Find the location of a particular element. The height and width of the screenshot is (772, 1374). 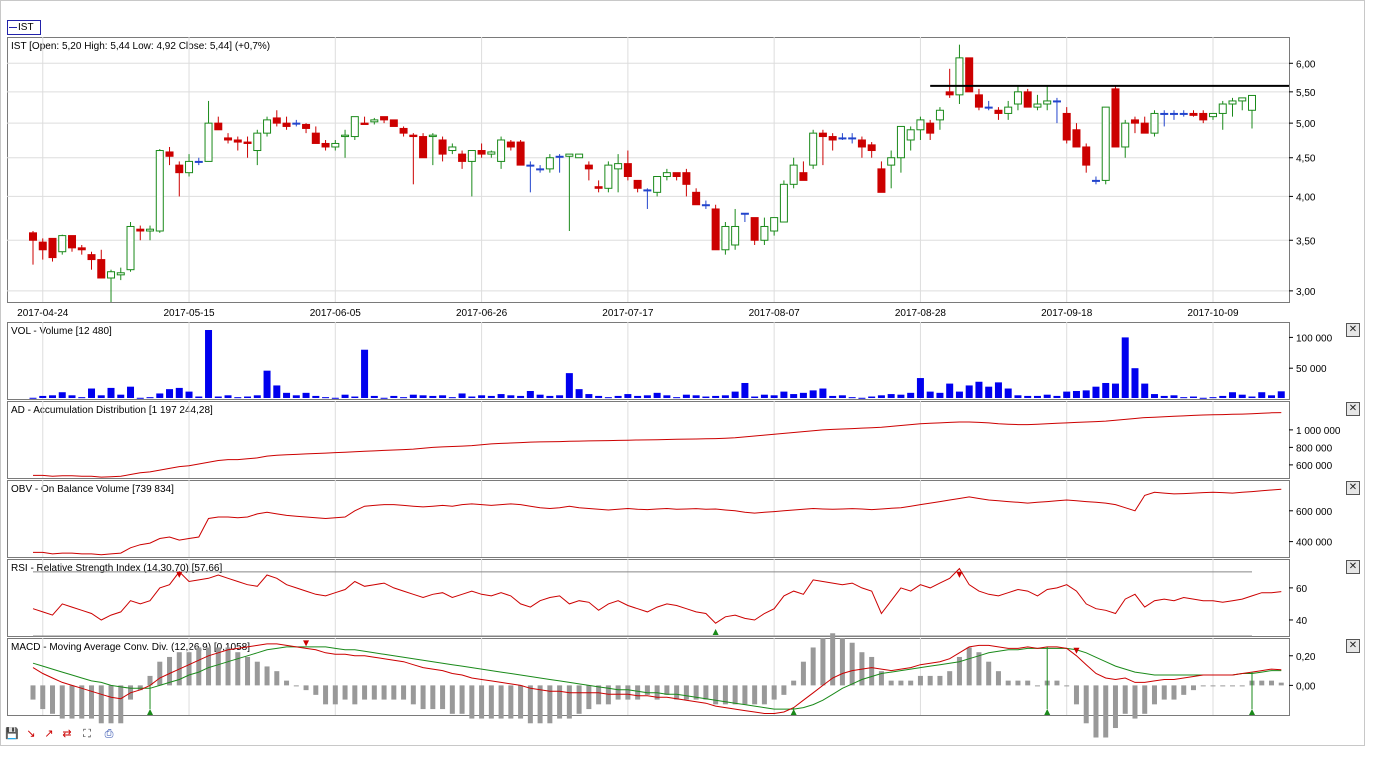

close-vol-panel-button: ✕ is located at coordinates (1353, 330).